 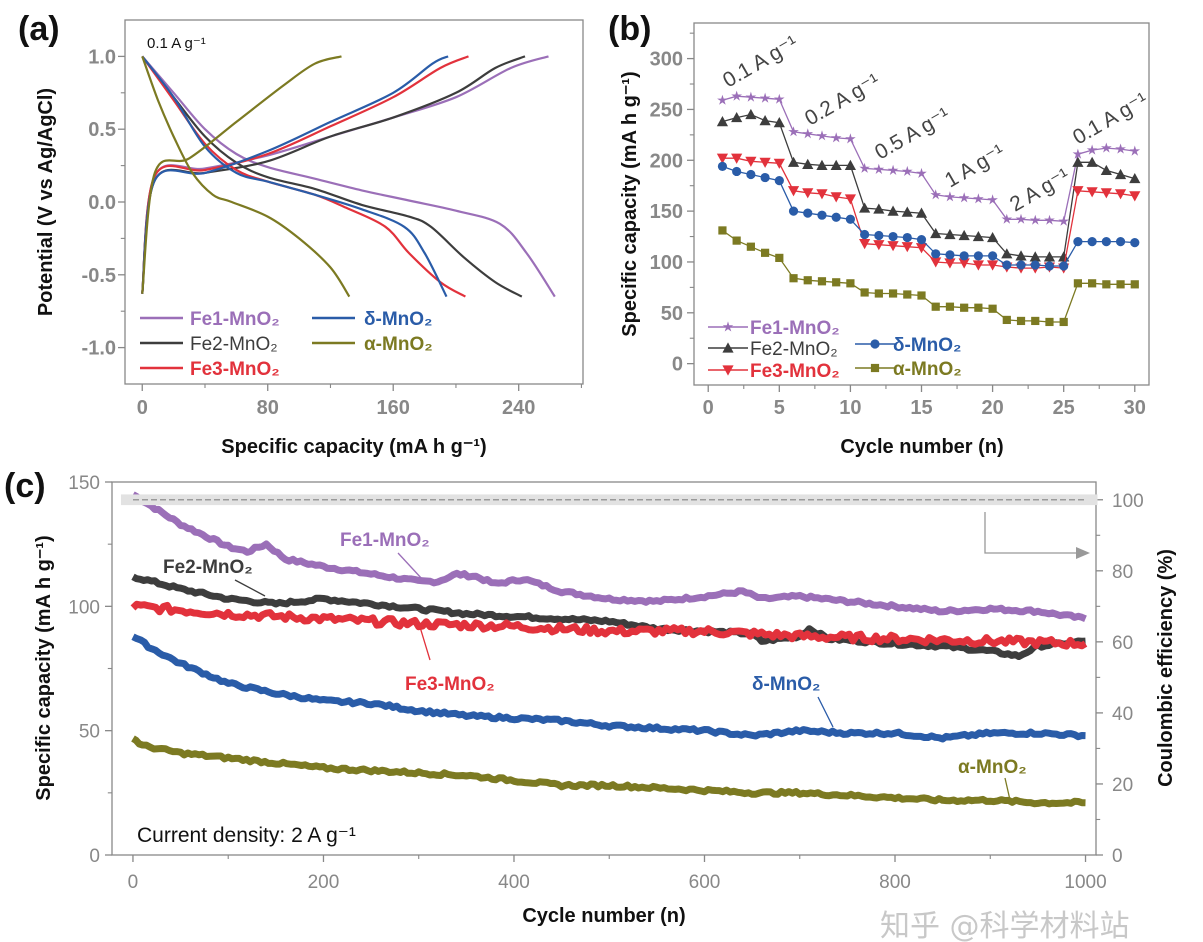 What do you see at coordinates (518, 408) in the screenshot?
I see `x-tick-label: 240` at bounding box center [518, 408].